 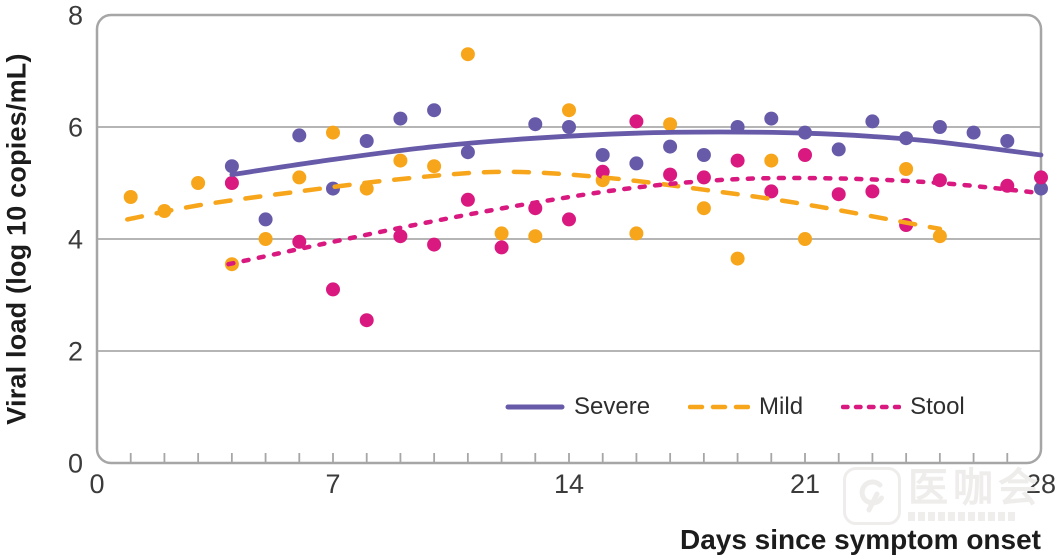 What do you see at coordinates (871, 407) in the screenshot?
I see `stool-line-swatch-icon` at bounding box center [871, 407].